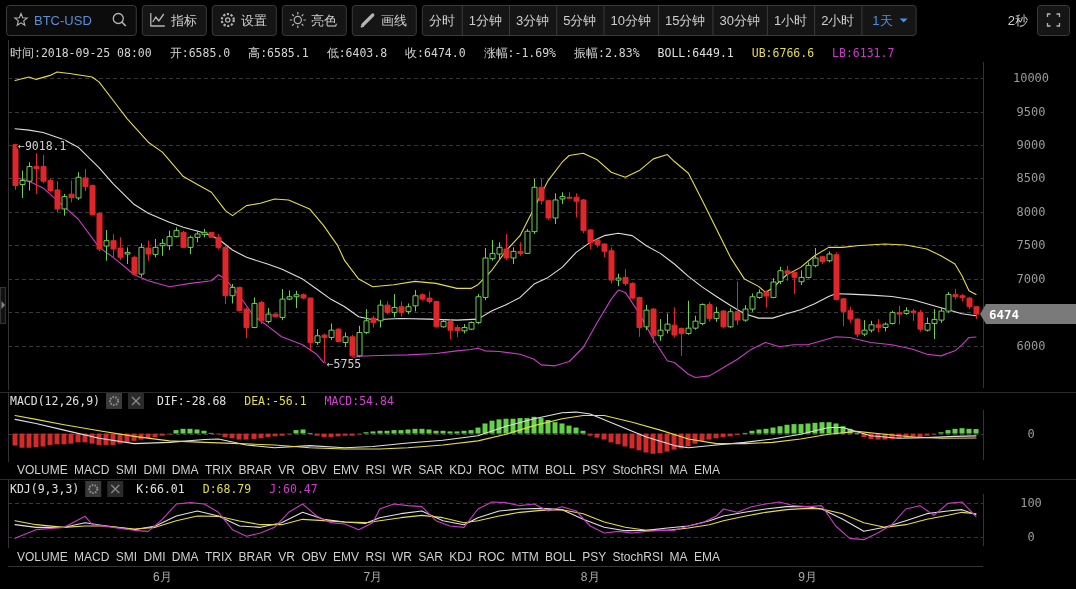 This screenshot has width=1076, height=589. What do you see at coordinates (533, 20) in the screenshot?
I see `text: 3分钟` at bounding box center [533, 20].